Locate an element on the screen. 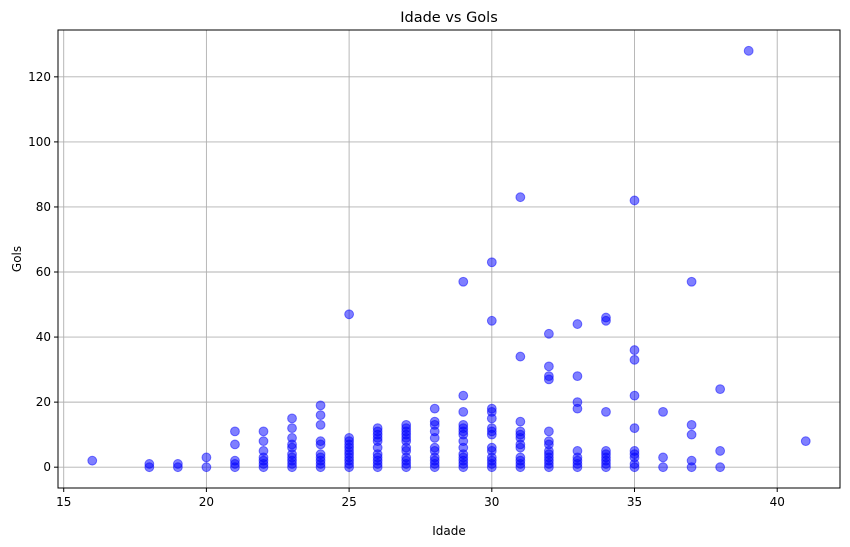  x-tick-label: 40 is located at coordinates (777, 502).